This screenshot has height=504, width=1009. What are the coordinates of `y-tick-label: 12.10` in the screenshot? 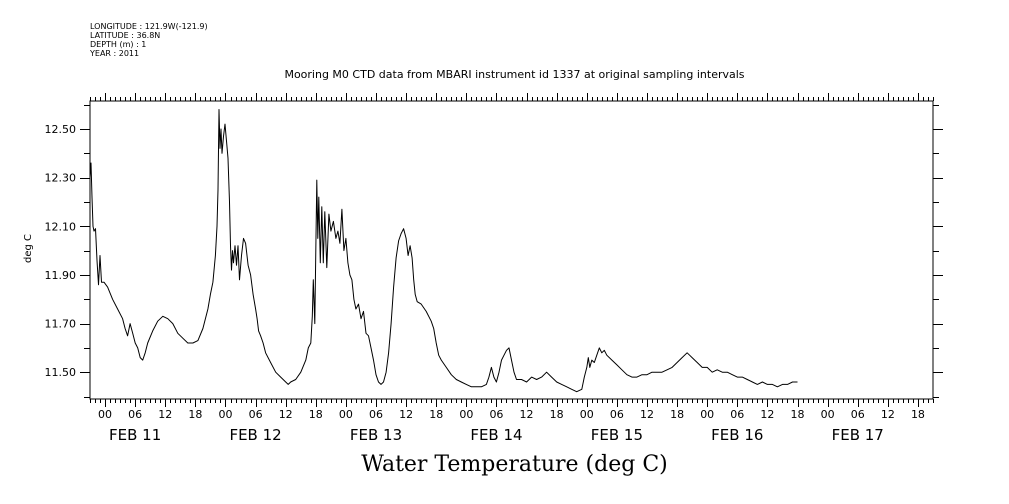 It's located at (61, 226).